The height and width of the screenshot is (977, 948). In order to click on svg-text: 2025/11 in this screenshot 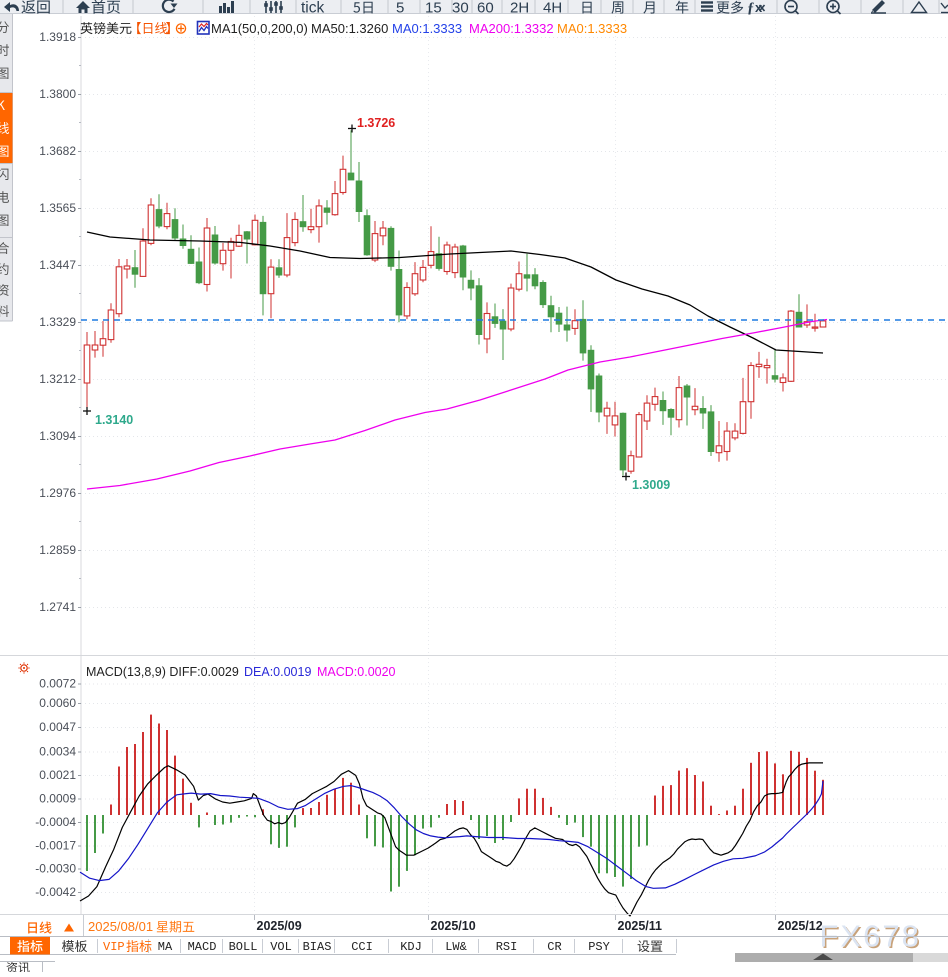, I will do `click(640, 926)`.